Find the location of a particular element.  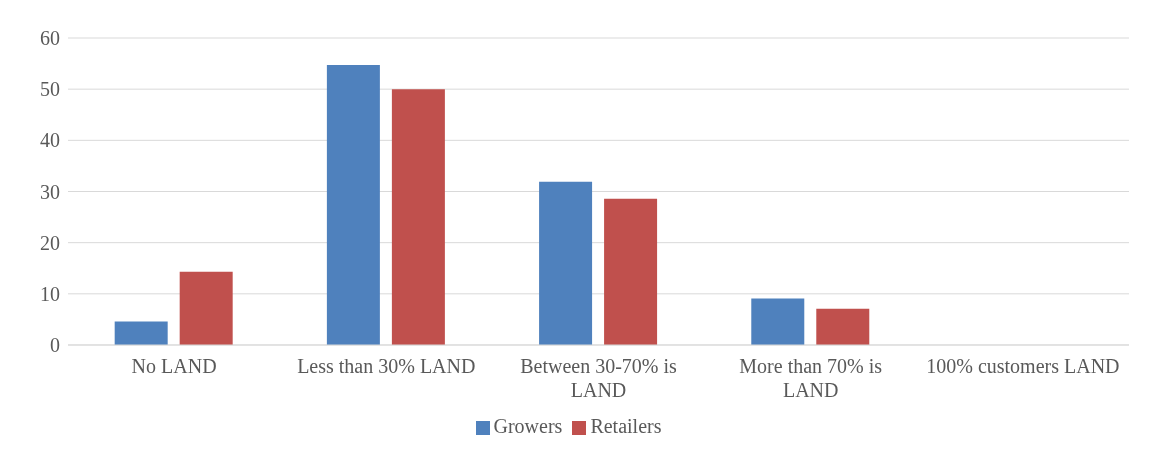

x-tick-label: Less than 30% LAND is located at coordinates (386, 366).